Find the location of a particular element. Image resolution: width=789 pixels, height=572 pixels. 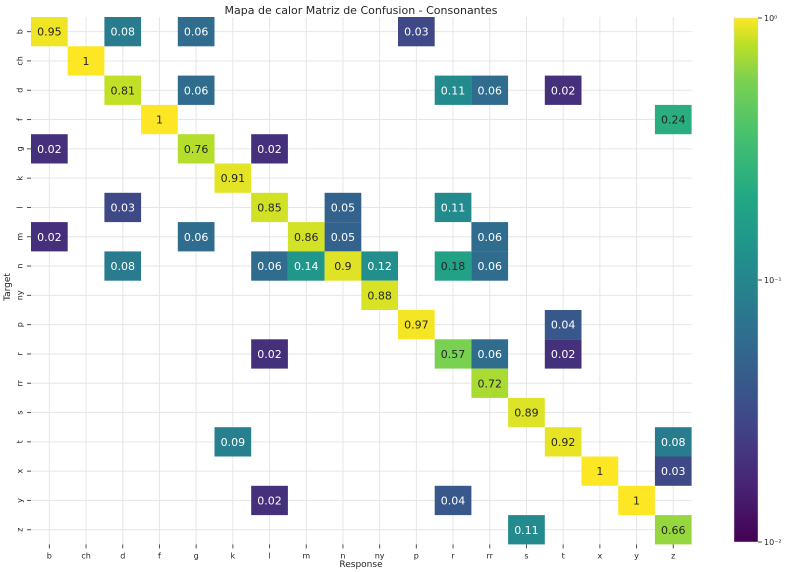

heatmap-cell-m-g is located at coordinates (196, 237).